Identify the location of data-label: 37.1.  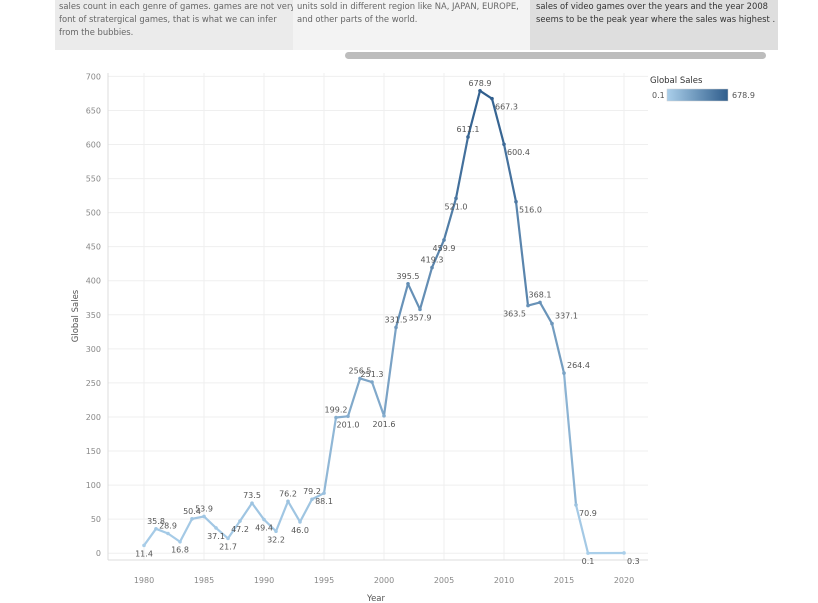
(216, 536).